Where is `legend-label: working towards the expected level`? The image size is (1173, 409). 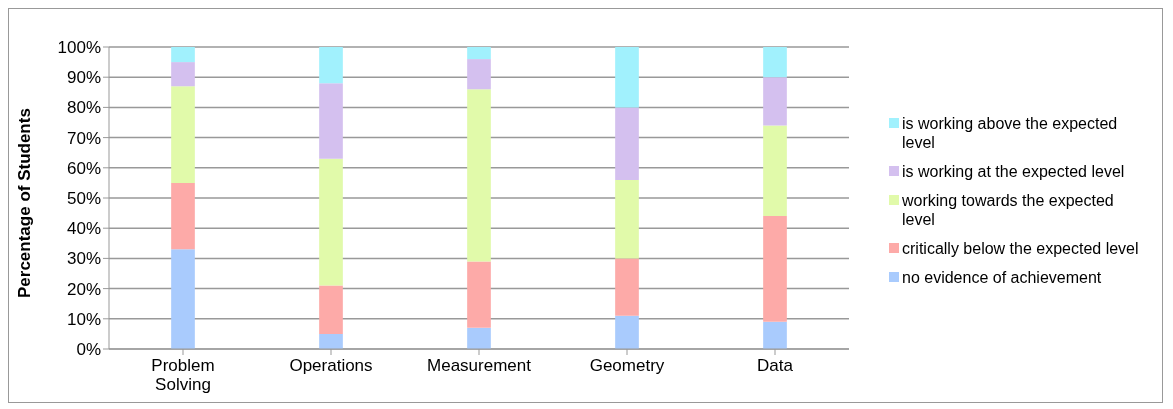
legend-label: working towards the expected level is located at coordinates (1008, 209).